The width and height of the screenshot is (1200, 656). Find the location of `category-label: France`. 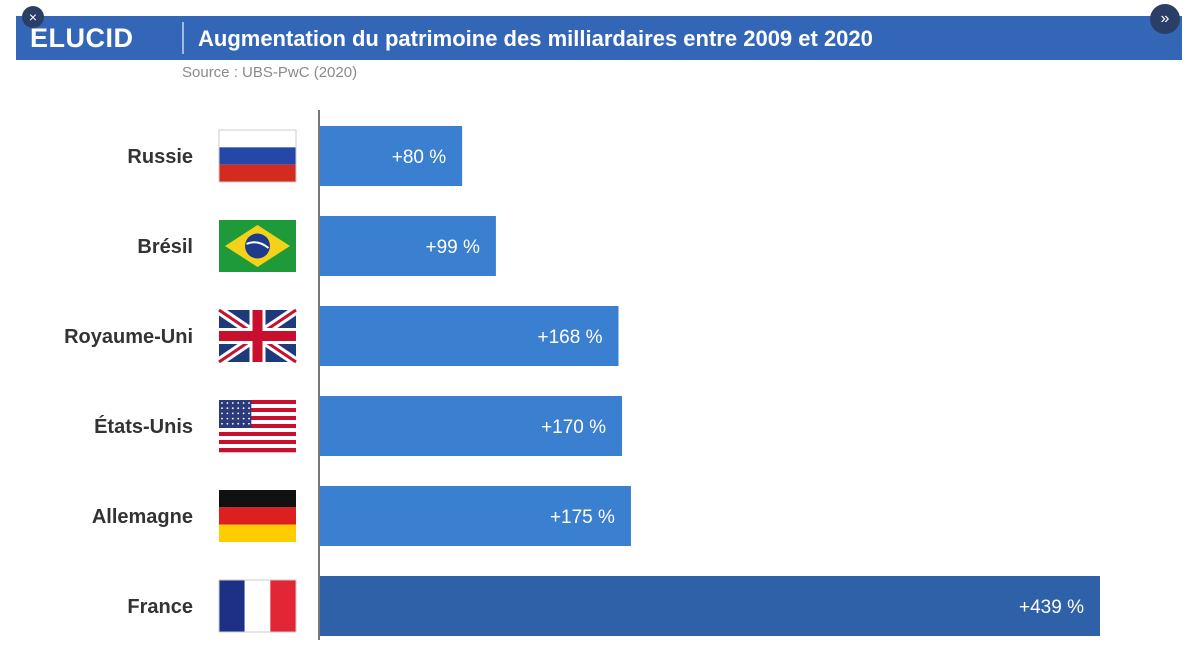

category-label: France is located at coordinates (160, 607).